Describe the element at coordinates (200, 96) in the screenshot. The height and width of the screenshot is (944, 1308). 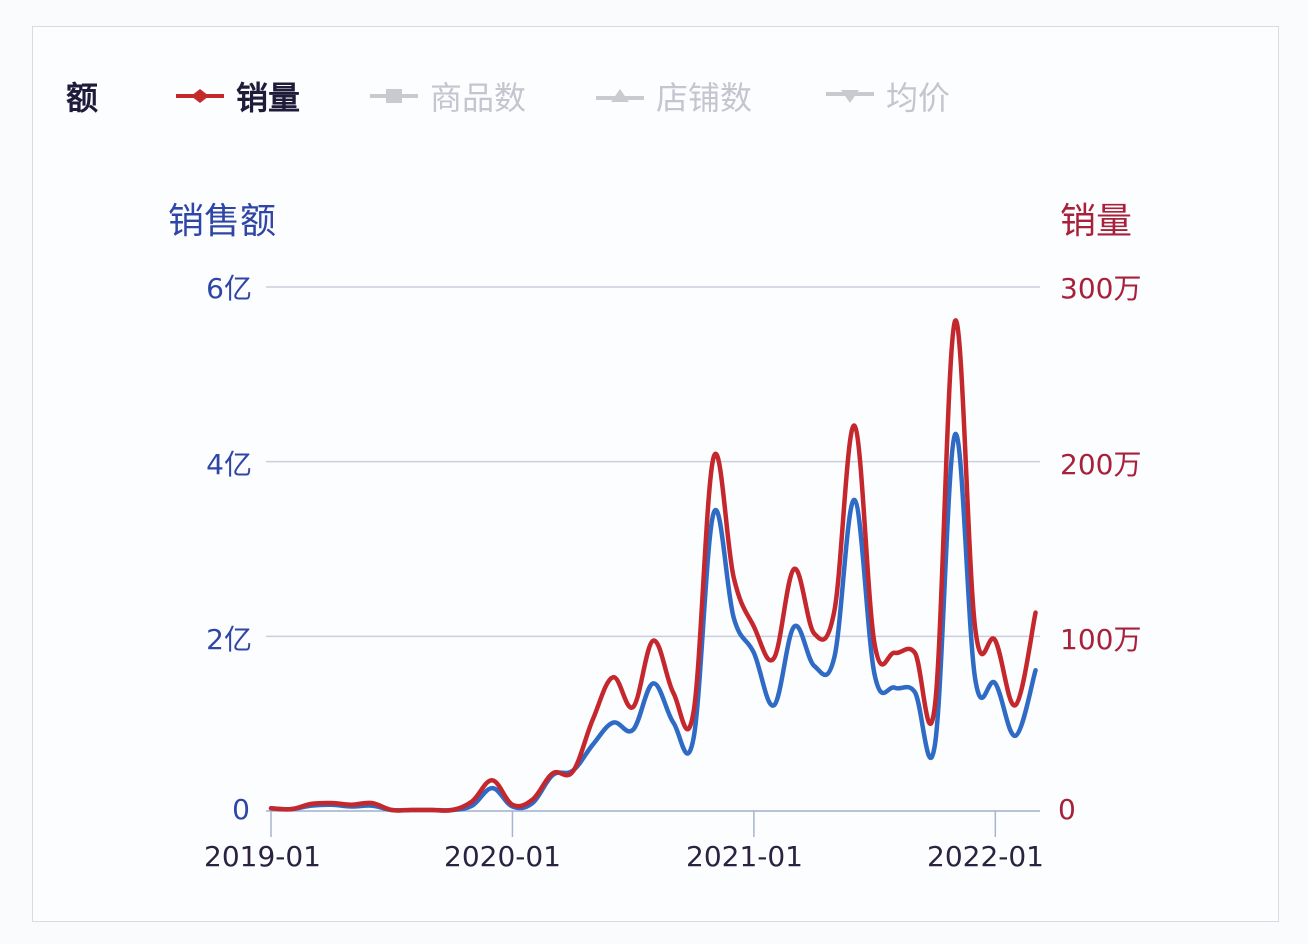
I see `diamond-line-icon` at that location.